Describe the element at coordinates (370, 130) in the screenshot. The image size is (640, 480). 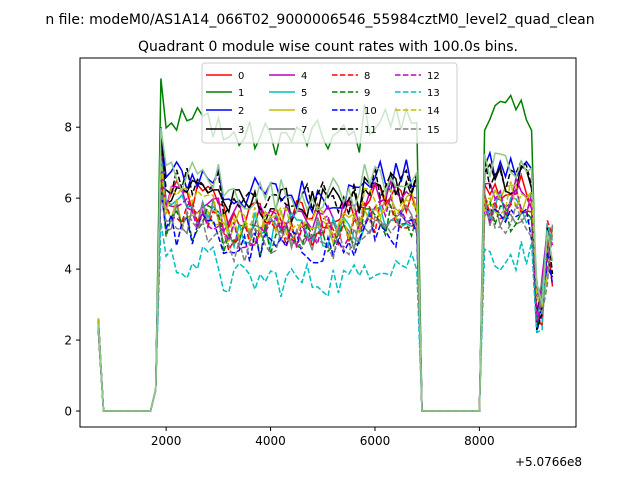
I see `legend-label-11: 11` at that location.